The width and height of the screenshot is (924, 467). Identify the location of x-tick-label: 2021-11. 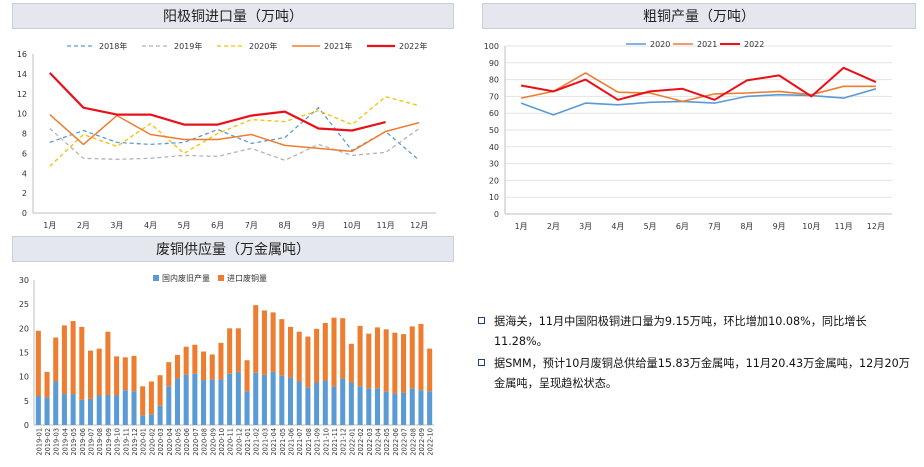
(335, 442).